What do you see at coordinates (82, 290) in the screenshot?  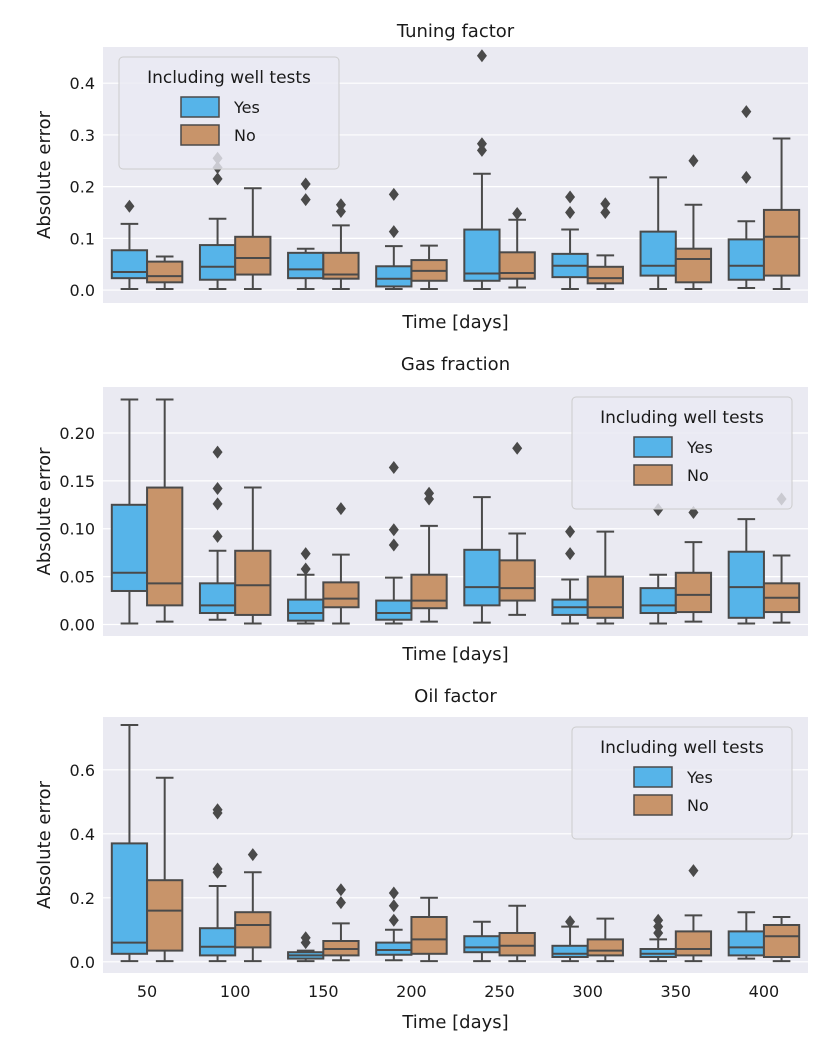 I see `y-tick-label: 0.0` at bounding box center [82, 290].